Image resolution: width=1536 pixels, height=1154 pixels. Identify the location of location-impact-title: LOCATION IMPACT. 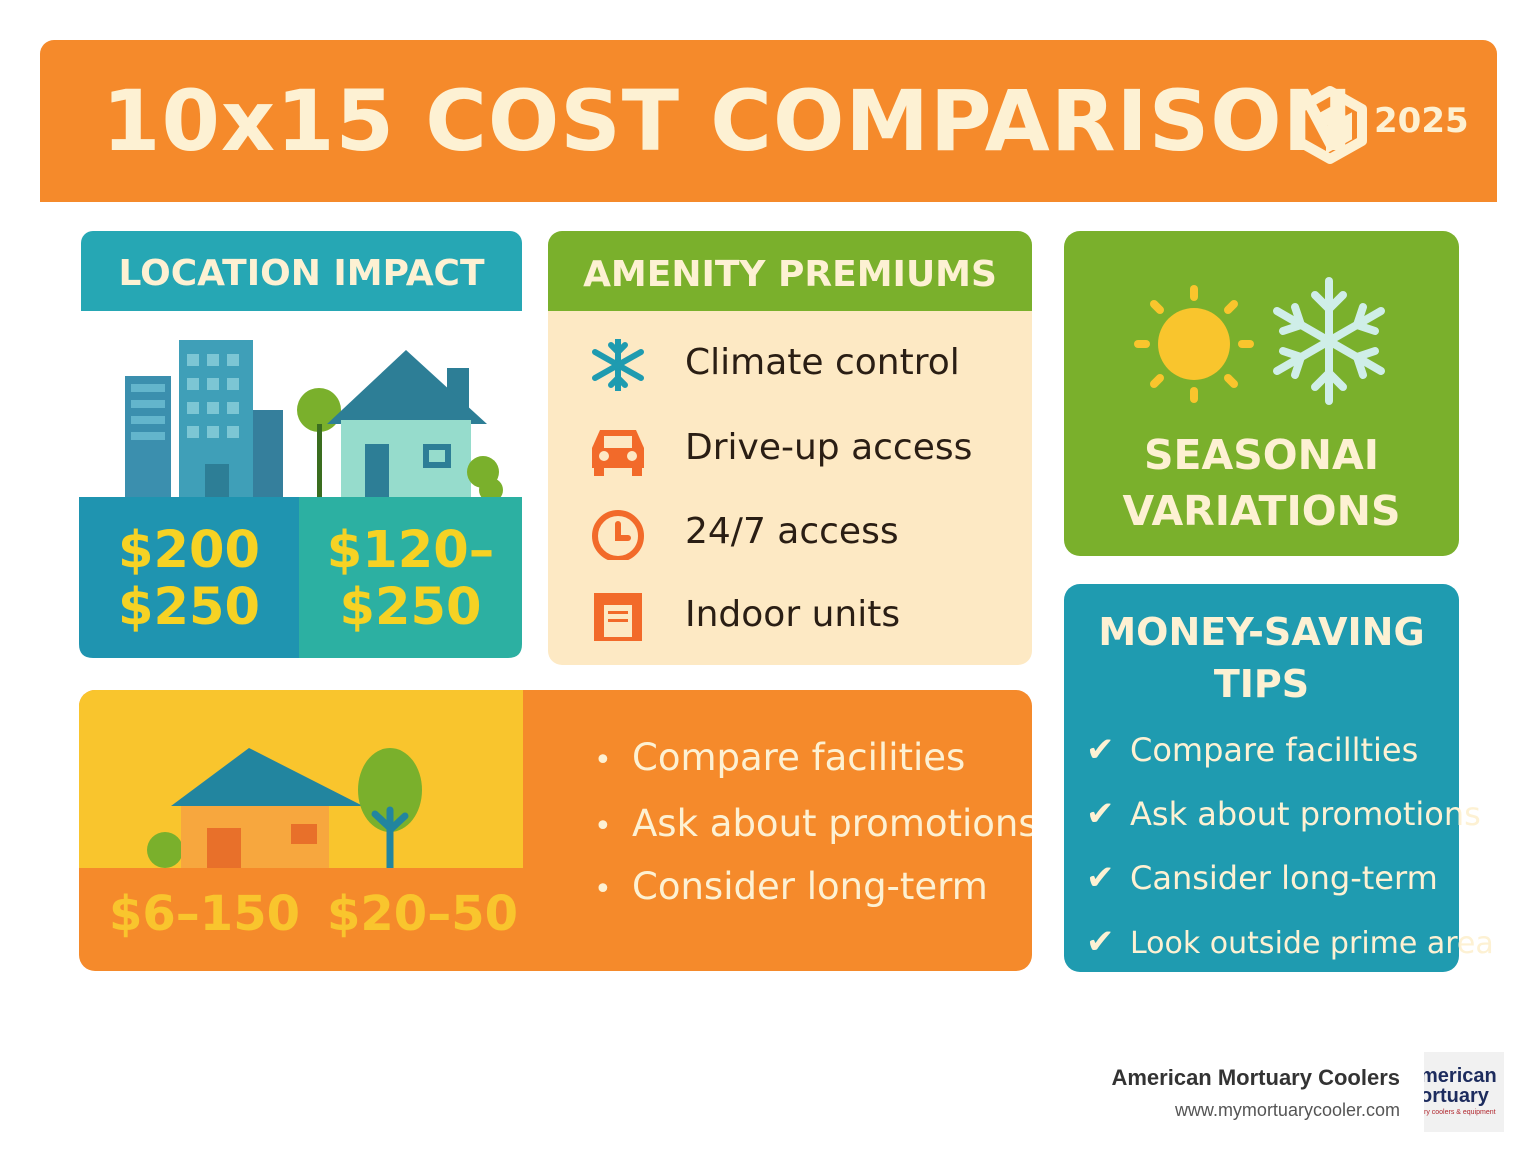
(301, 271).